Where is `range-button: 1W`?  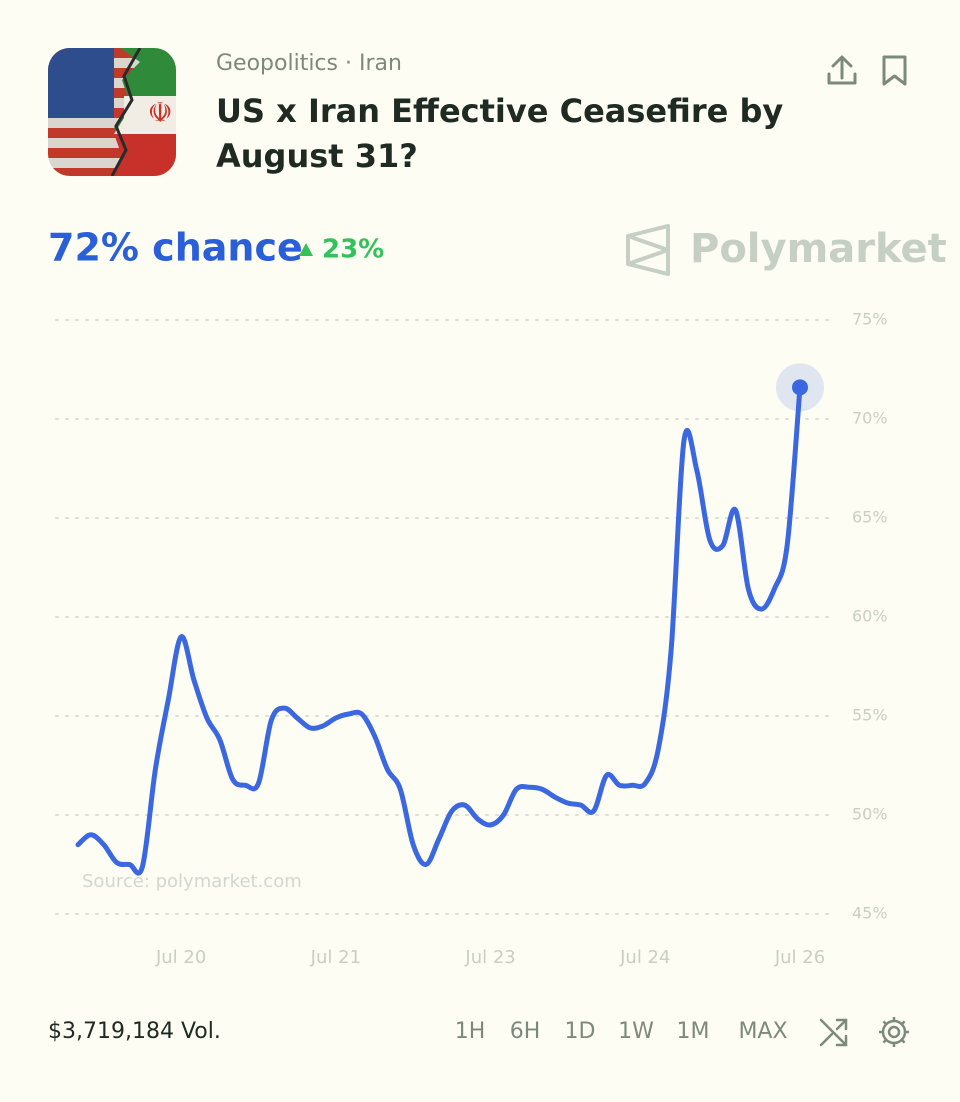 range-button: 1W is located at coordinates (636, 1031).